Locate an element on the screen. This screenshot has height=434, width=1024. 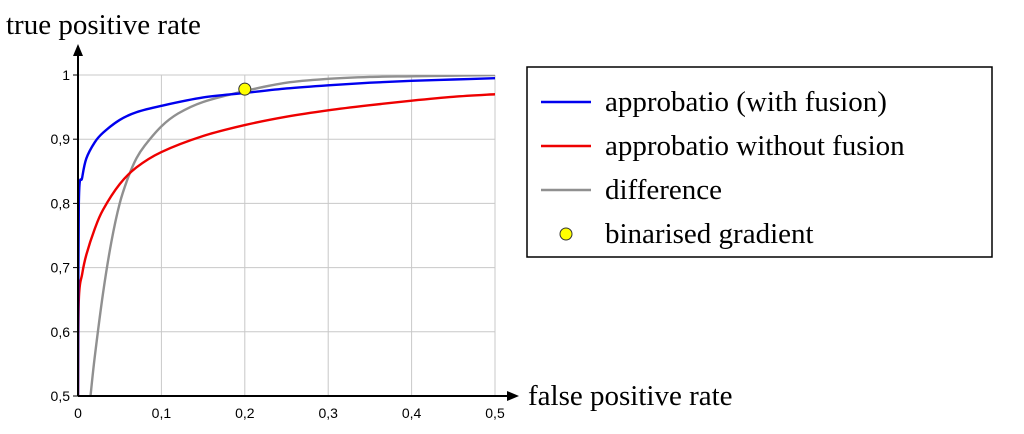
x-tick-label: 0,5 is located at coordinates (495, 413).